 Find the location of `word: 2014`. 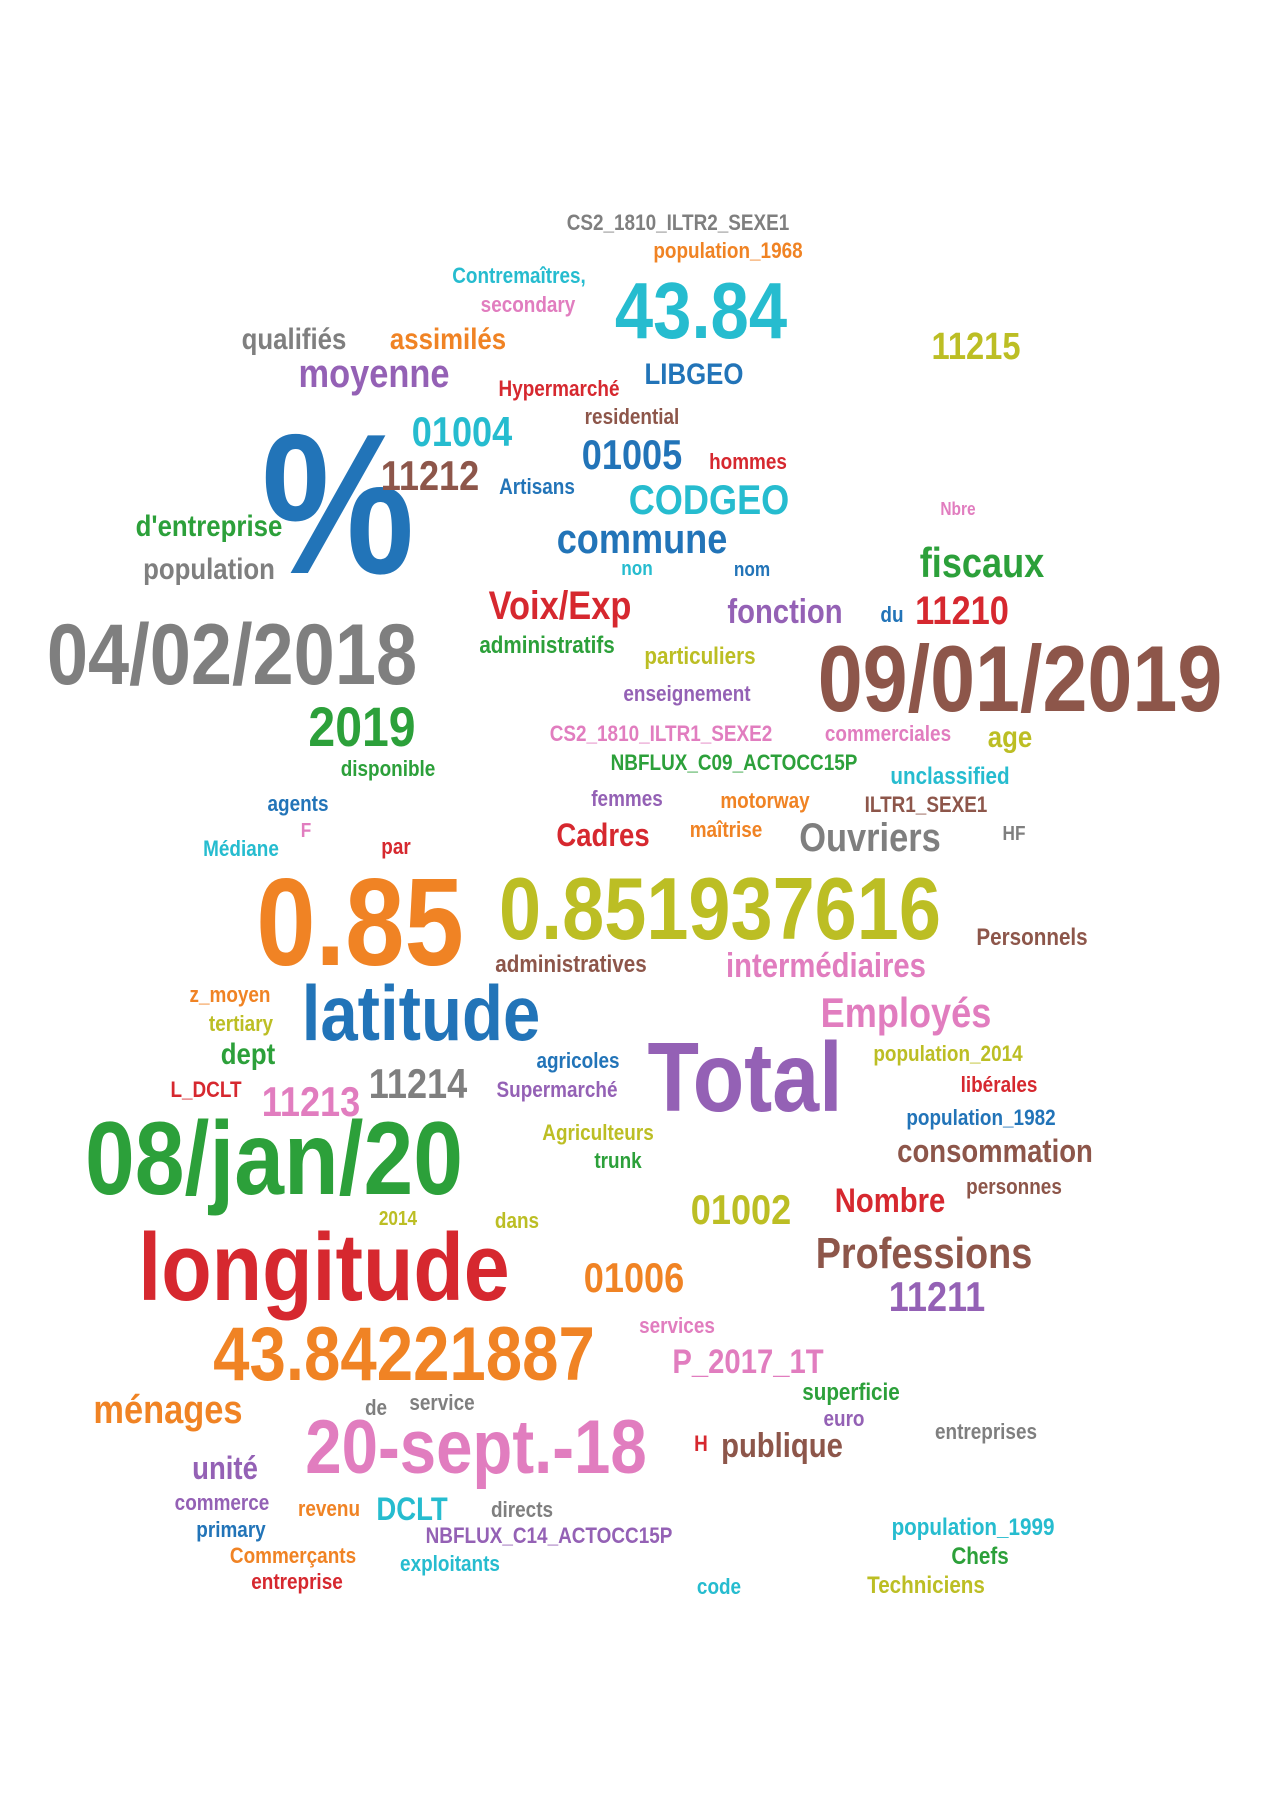

word: 2014 is located at coordinates (398, 1219).